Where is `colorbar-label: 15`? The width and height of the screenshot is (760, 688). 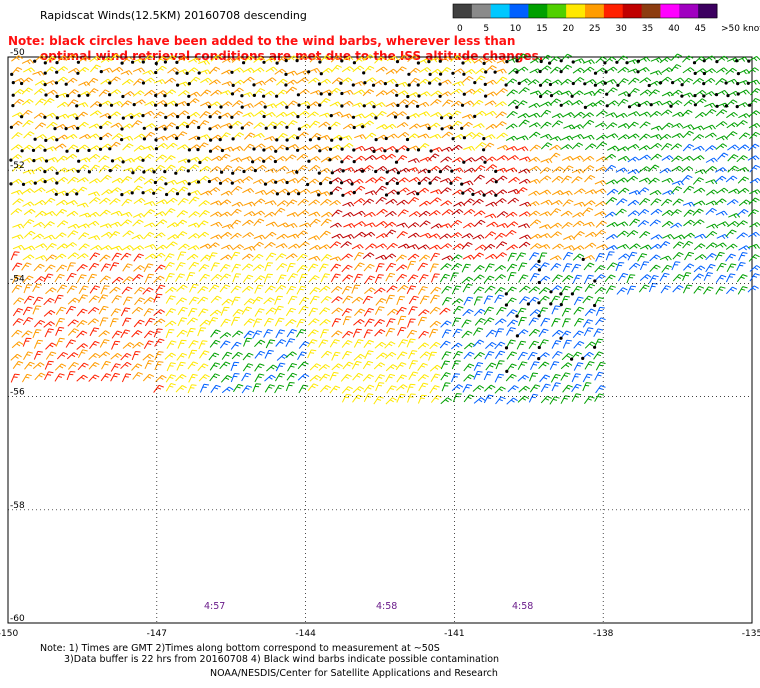 colorbar-label: 15 is located at coordinates (541, 29).